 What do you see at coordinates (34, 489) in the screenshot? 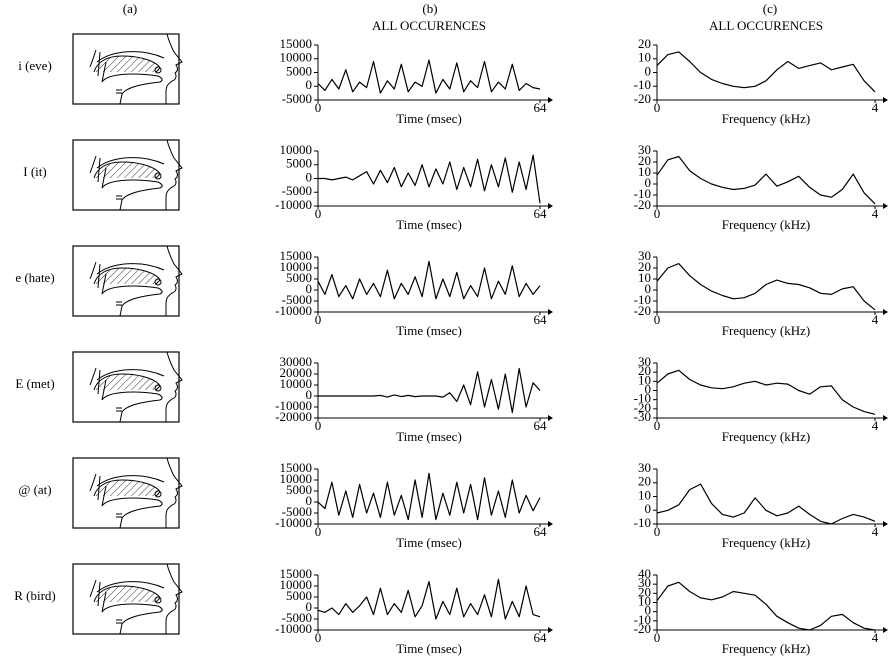
I see `row-label: @ (at)` at bounding box center [34, 489].